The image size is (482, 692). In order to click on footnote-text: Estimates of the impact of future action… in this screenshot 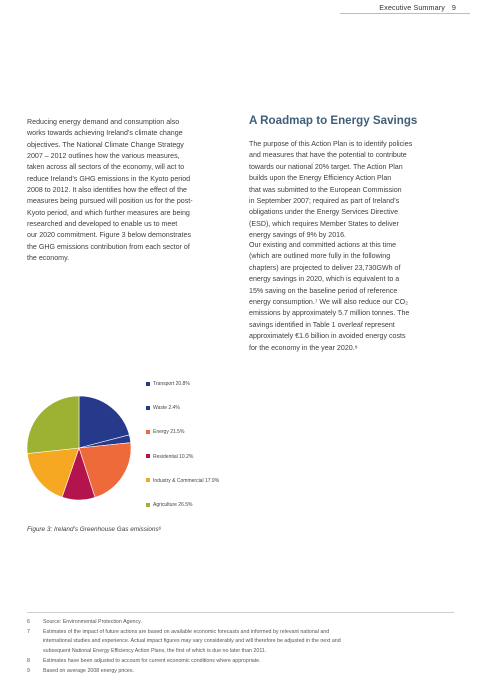, I will do `click(186, 631)`.